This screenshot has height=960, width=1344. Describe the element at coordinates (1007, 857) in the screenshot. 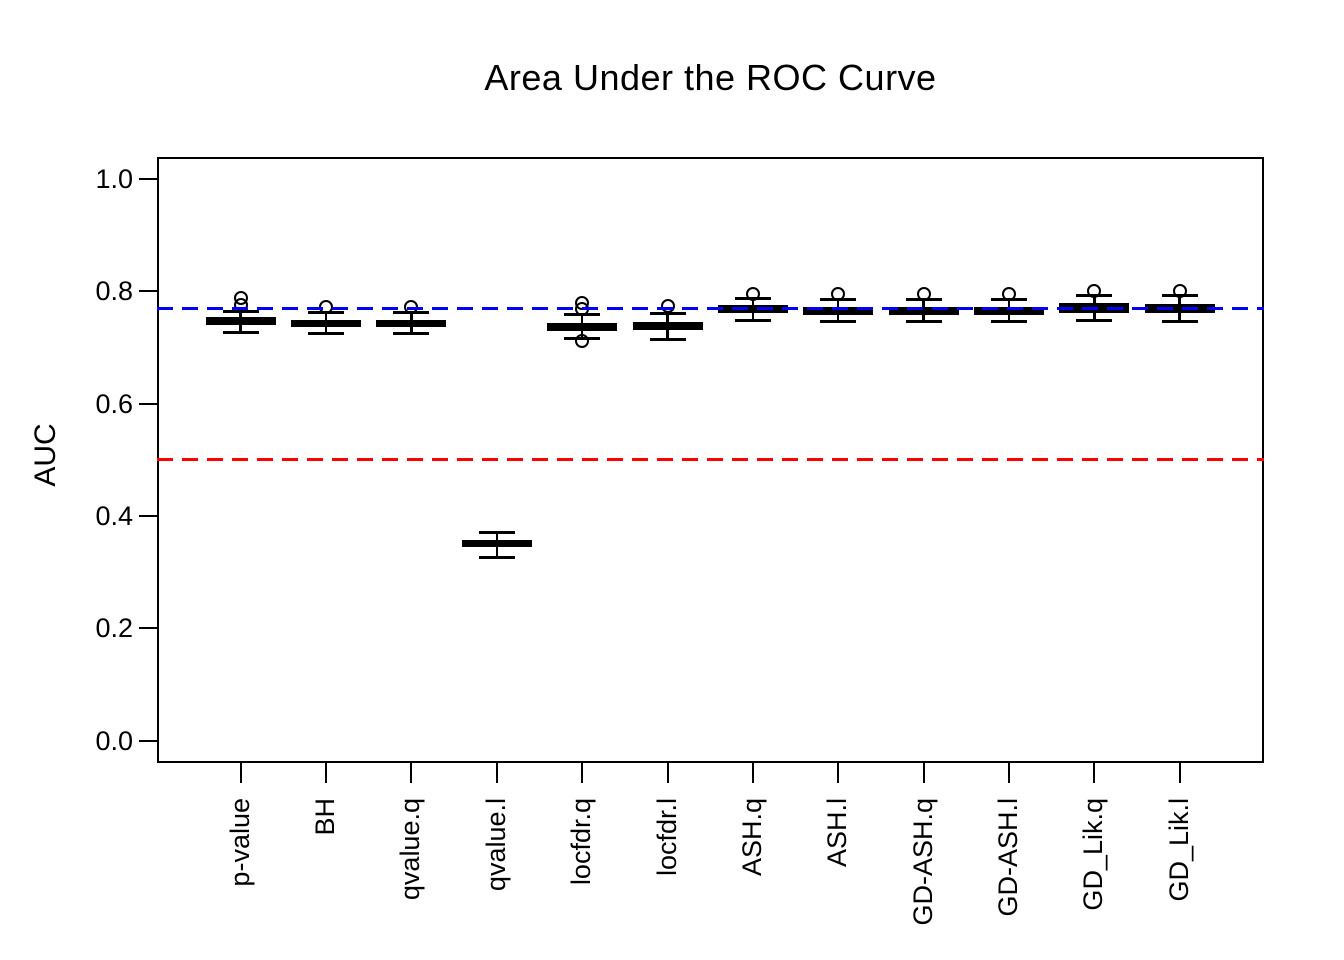

I see `x-axis-tick-label-gd-ash-l: GD-ASH.l` at that location.